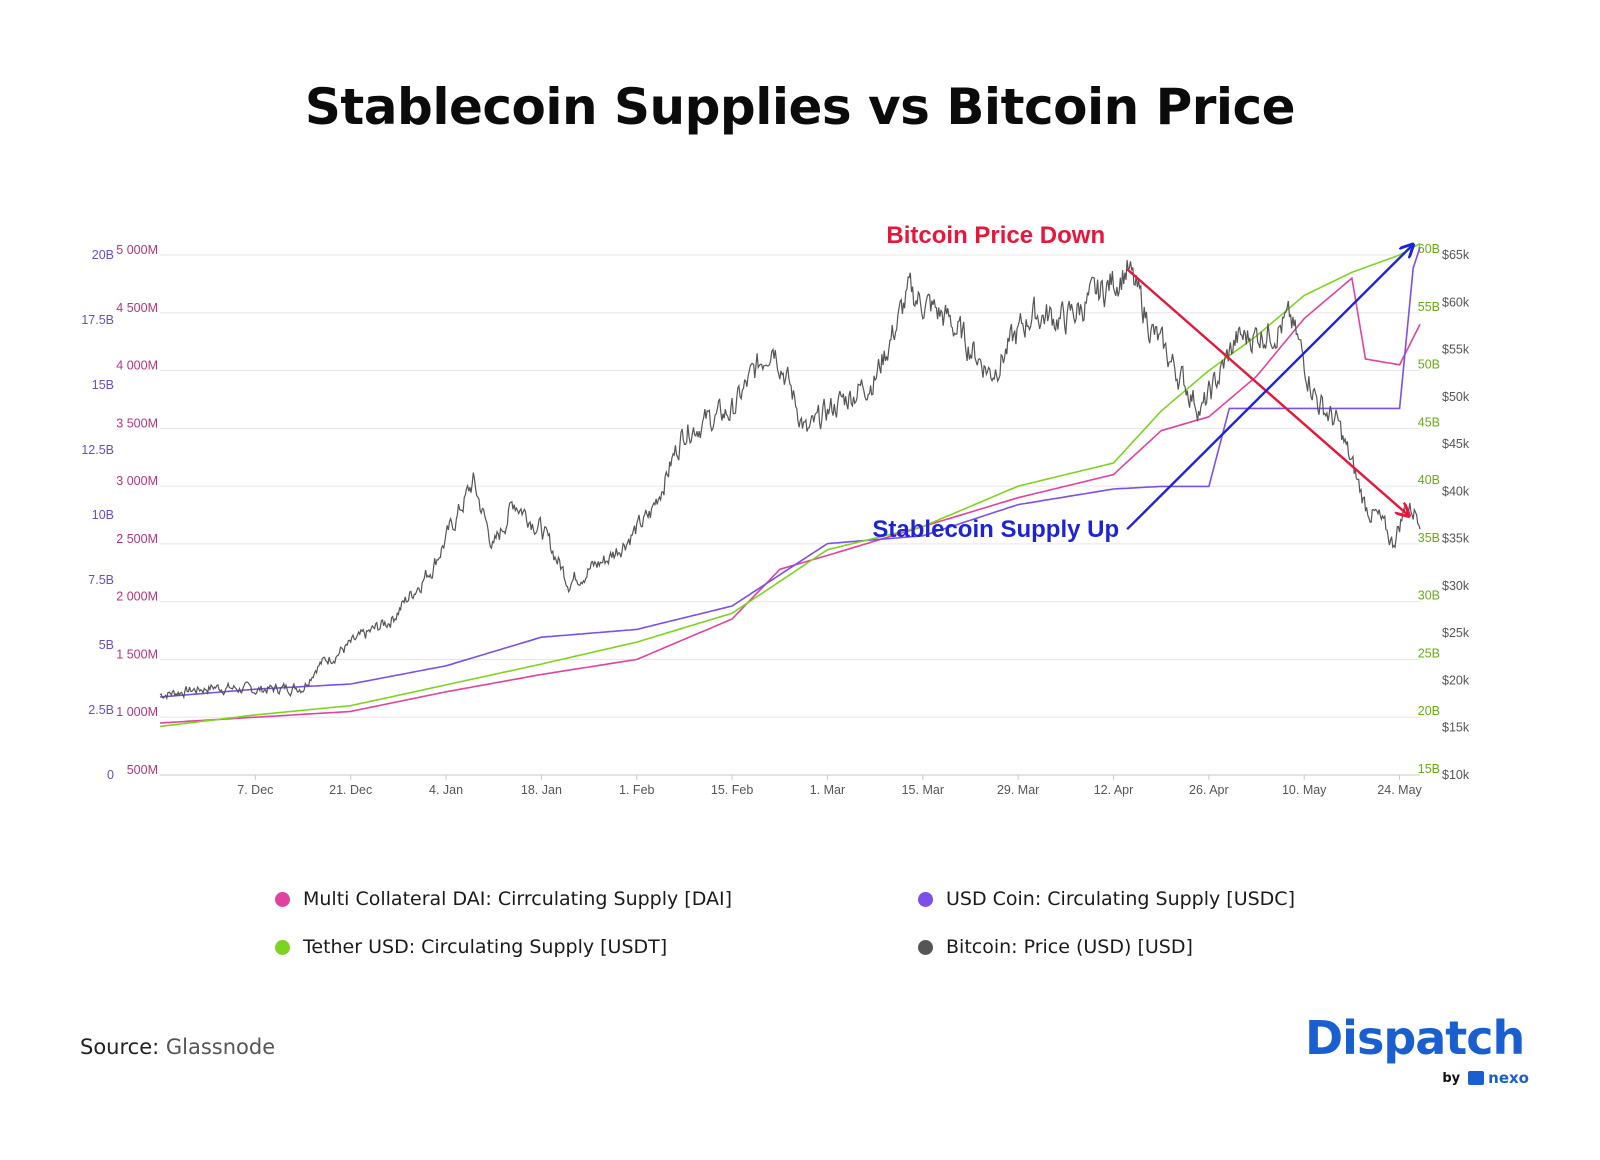  What do you see at coordinates (995, 529) in the screenshot?
I see `annotation-label-up: Stablecoin Supply Up` at bounding box center [995, 529].